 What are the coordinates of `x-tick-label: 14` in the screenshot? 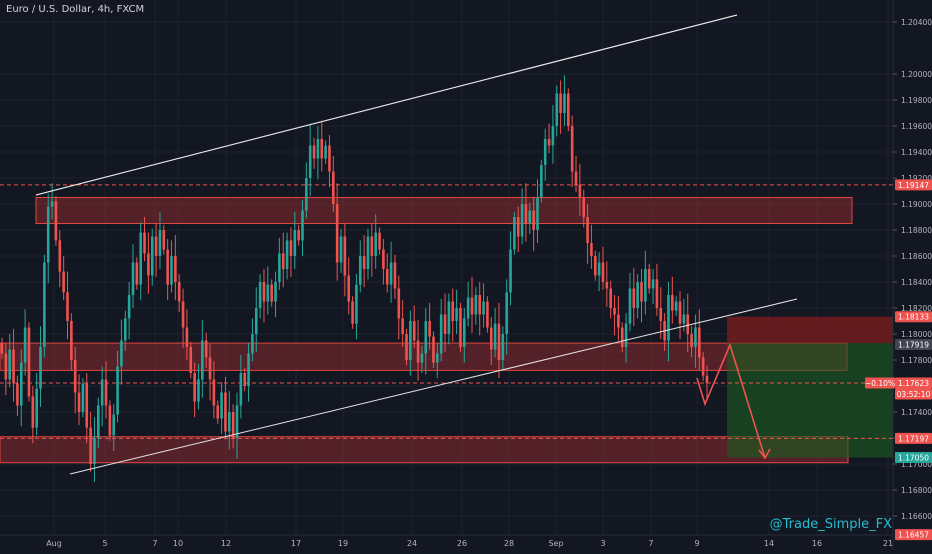 It's located at (769, 543).